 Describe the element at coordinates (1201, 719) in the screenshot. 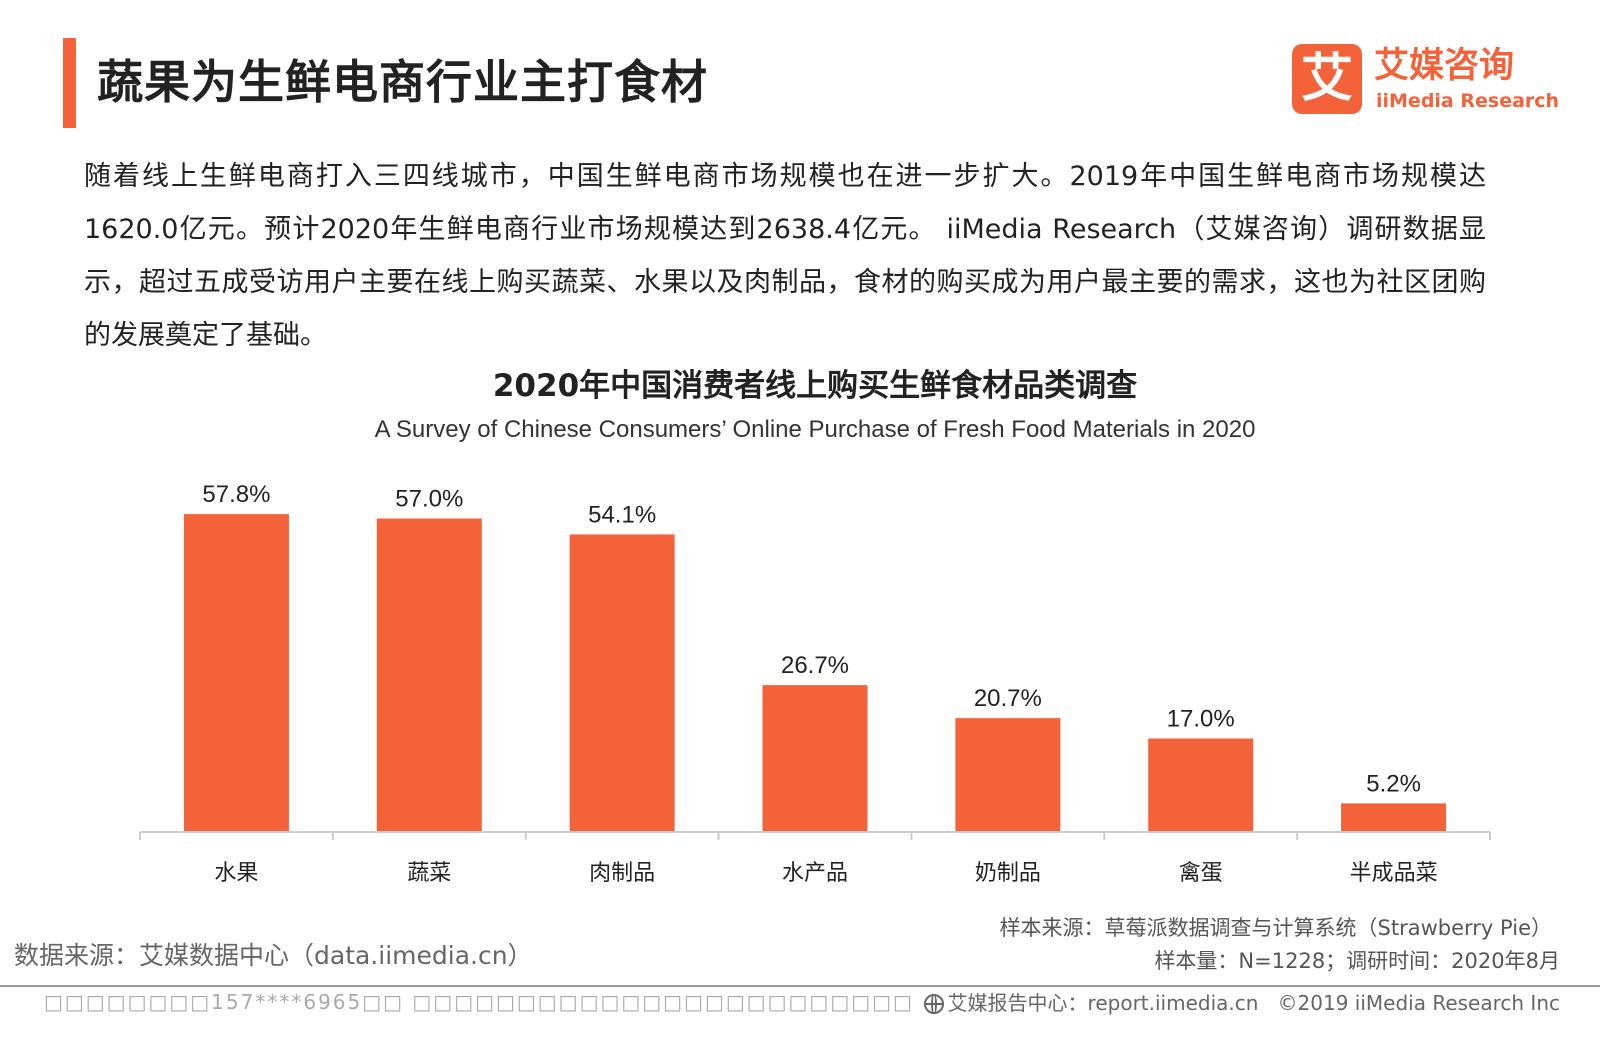

I see `data-label: 17.0%` at that location.